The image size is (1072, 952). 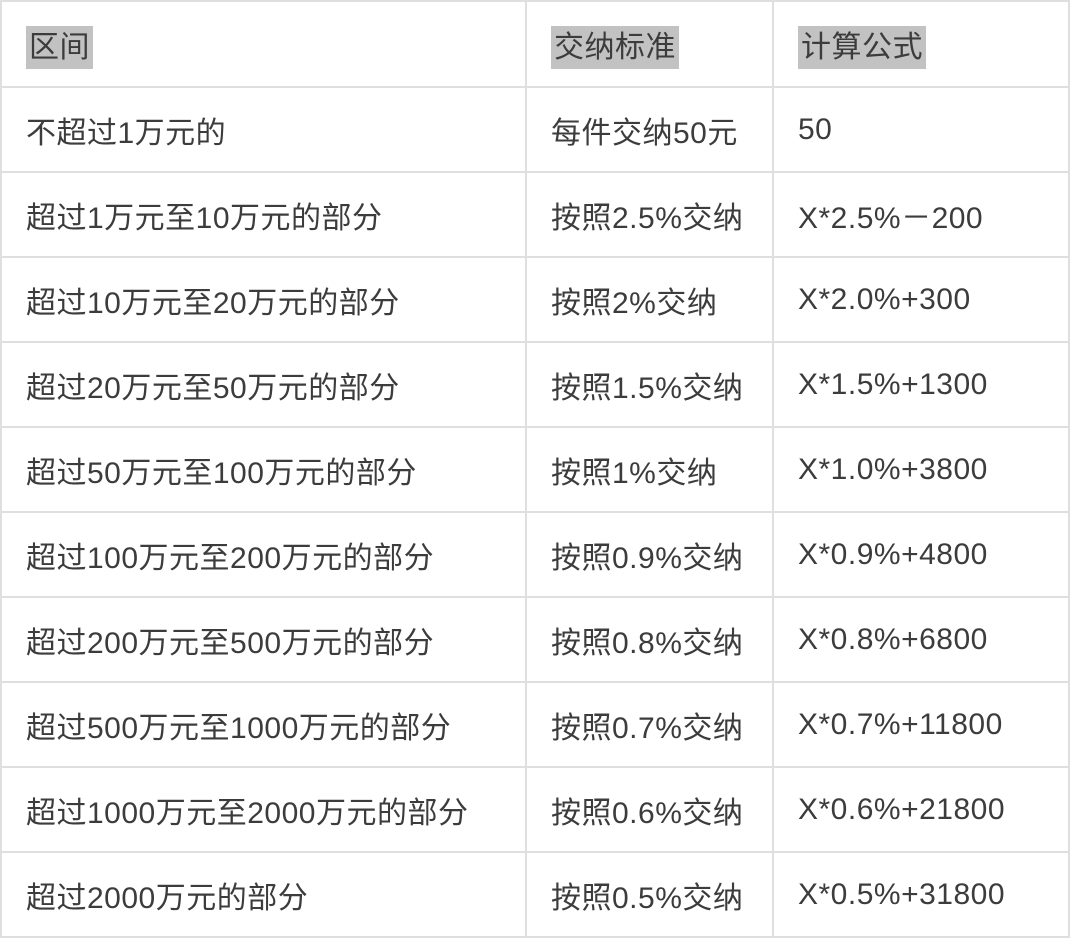 What do you see at coordinates (649, 894) in the screenshot?
I see `cell-standard: 按照0.5%交纳` at bounding box center [649, 894].